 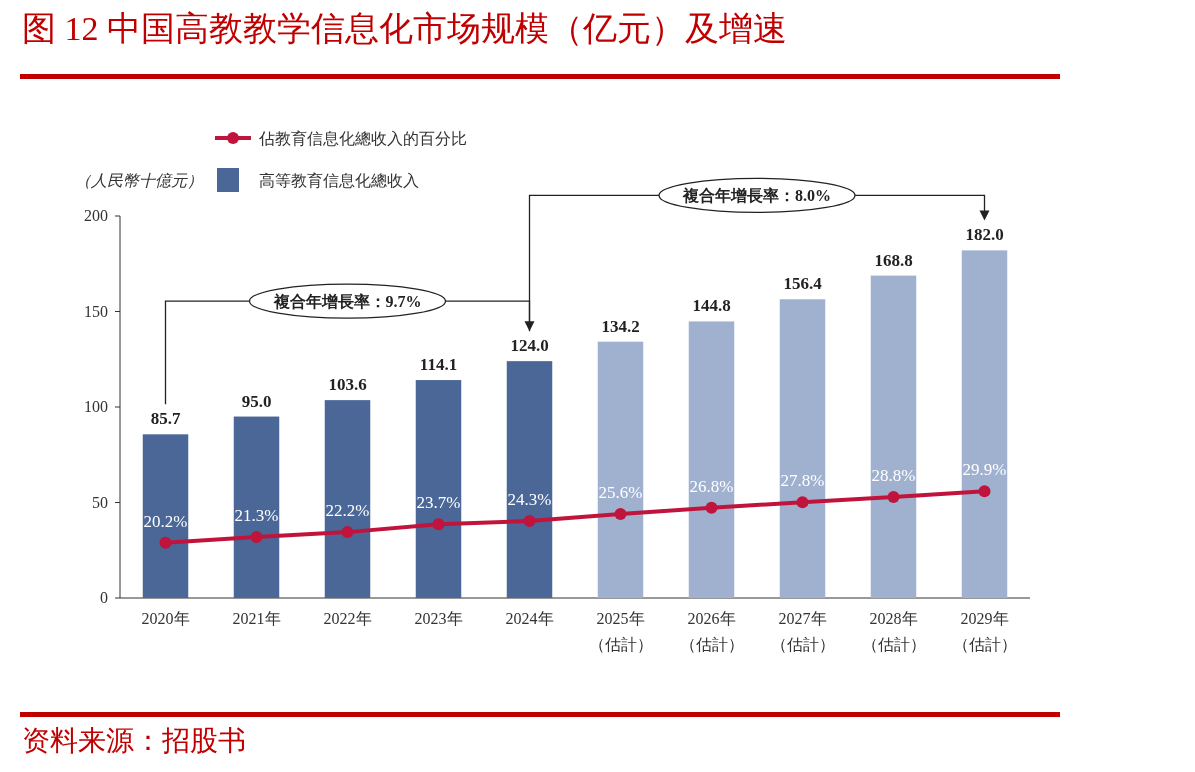 What do you see at coordinates (347, 618) in the screenshot?
I see `x-tick-label: 2022年` at bounding box center [347, 618].